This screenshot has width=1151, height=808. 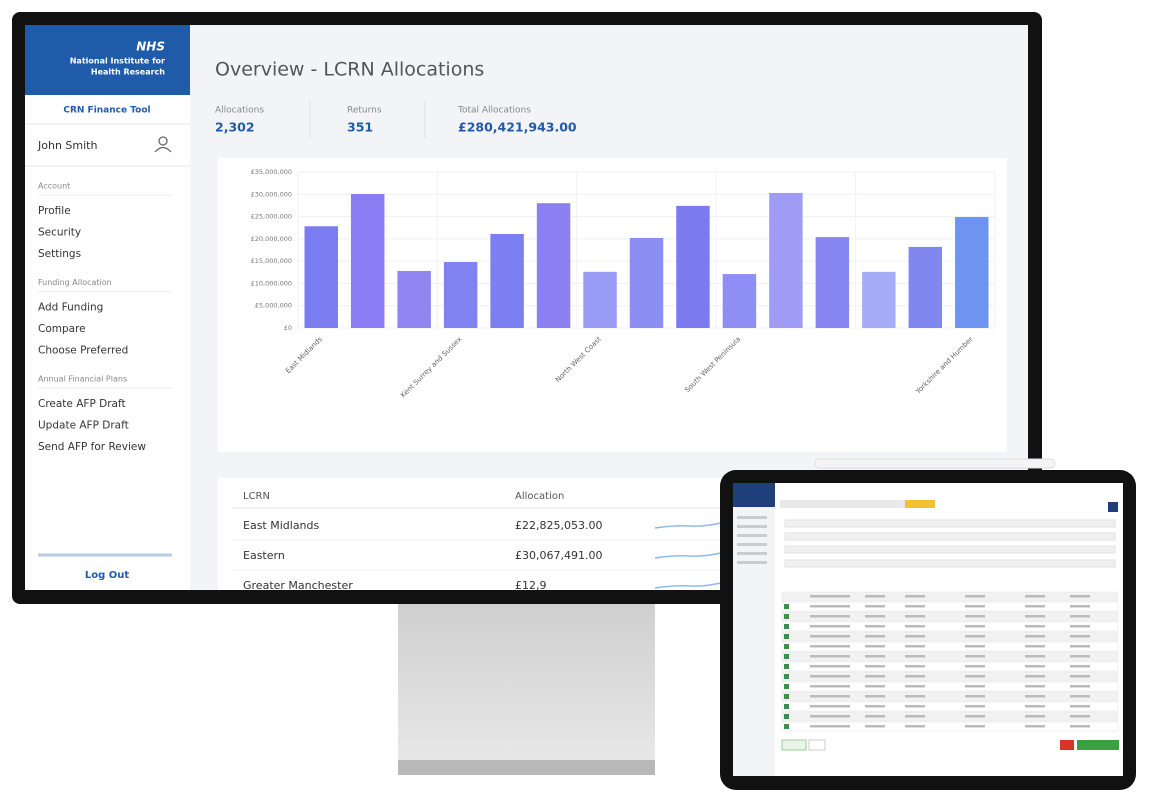 What do you see at coordinates (754, 495) in the screenshot?
I see `tablet-brand` at bounding box center [754, 495].